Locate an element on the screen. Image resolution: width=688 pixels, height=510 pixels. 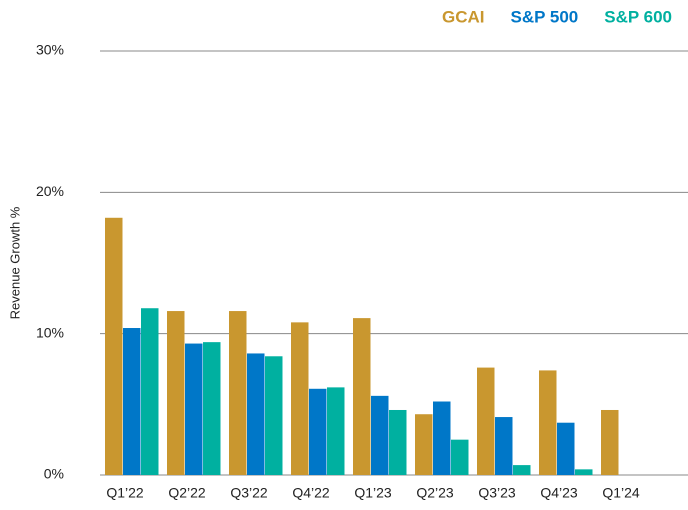
x-tick-label: Q1’24 is located at coordinates (621, 493).